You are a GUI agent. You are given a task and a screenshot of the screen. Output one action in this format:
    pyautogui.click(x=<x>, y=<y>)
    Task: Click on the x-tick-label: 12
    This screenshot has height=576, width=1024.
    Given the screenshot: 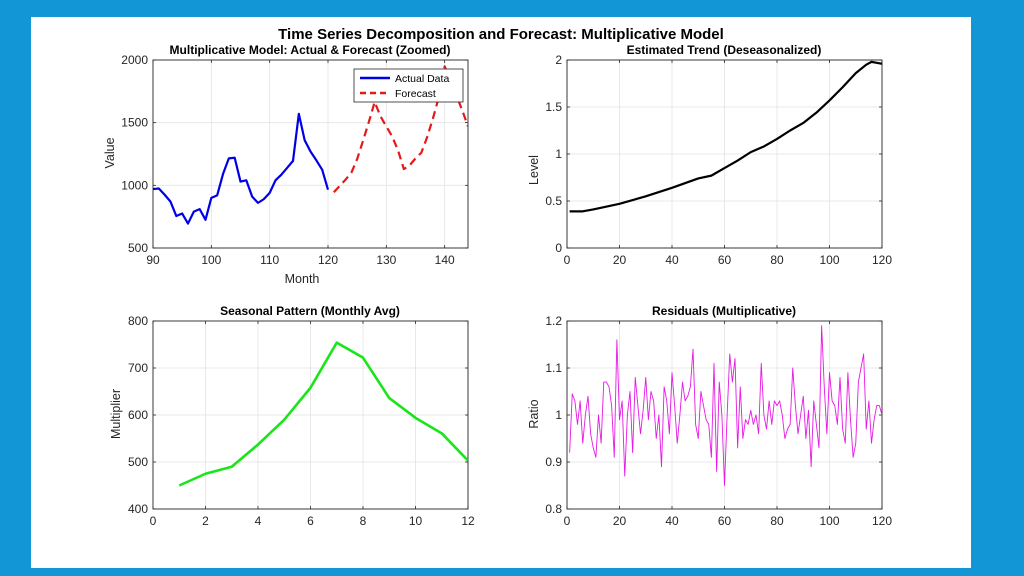 What is the action you would take?
    pyautogui.click(x=468, y=521)
    